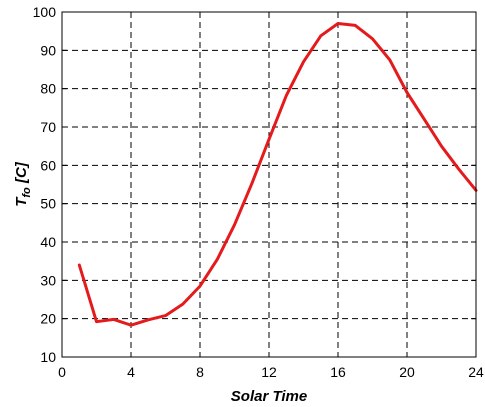 The height and width of the screenshot is (407, 485). Describe the element at coordinates (48, 165) in the screenshot. I see `y-tick-label: 60` at that location.